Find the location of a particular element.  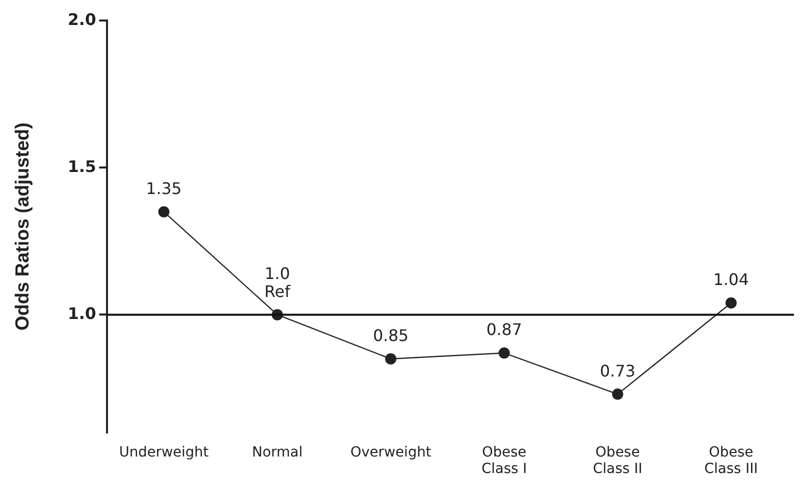

y-axis-title: Odds Ratios (adjusted) is located at coordinates (23, 226).